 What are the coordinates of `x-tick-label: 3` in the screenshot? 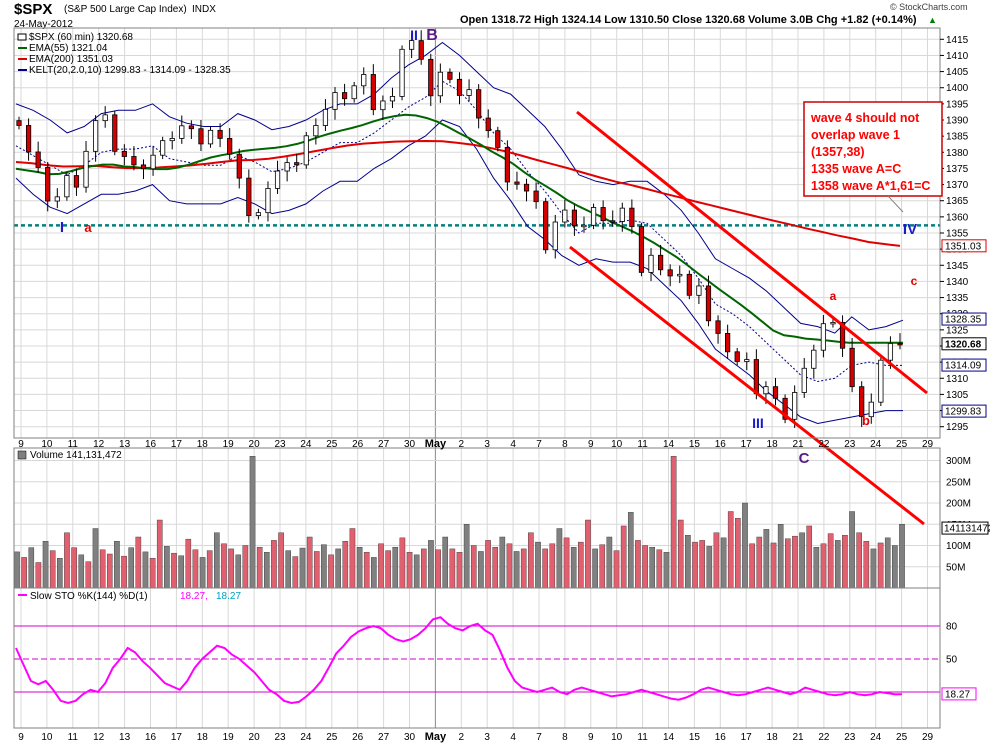 It's located at (487, 737).